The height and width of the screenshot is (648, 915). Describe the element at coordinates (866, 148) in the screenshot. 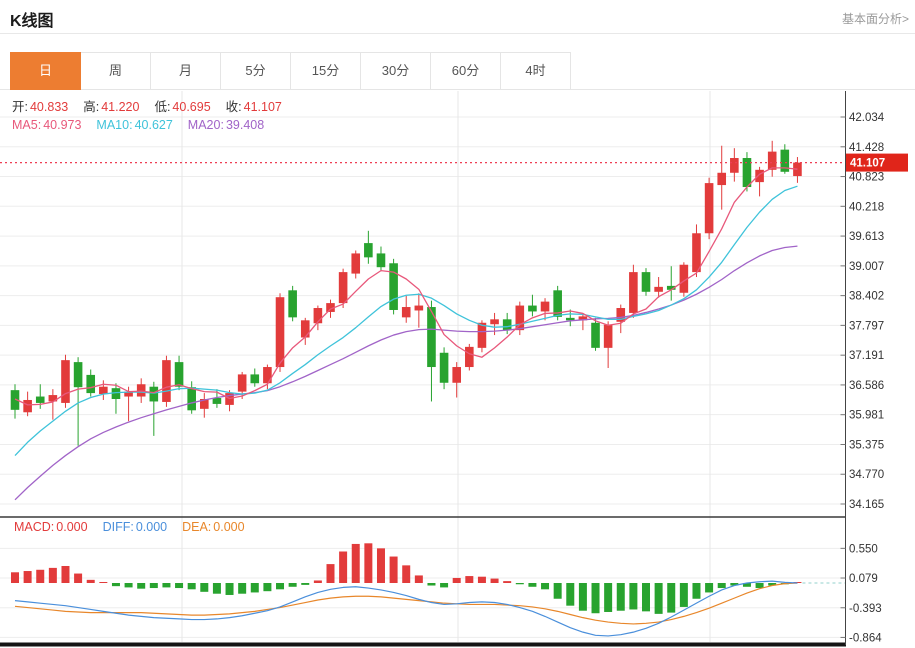

I see `axis-tick-label: 41.428` at that location.